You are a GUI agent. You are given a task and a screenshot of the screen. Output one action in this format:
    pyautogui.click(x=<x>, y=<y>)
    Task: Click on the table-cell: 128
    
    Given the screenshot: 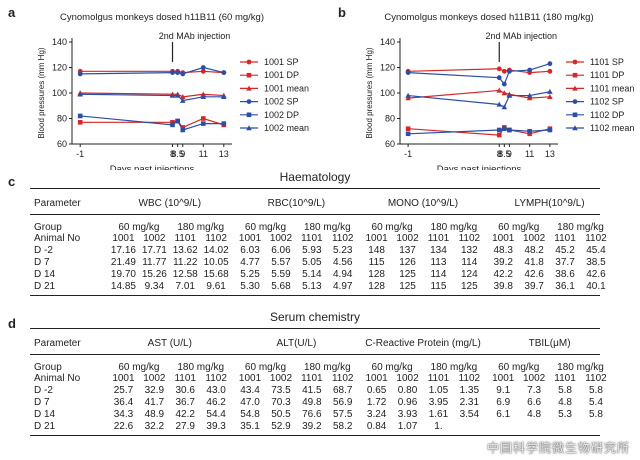 What is the action you would take?
    pyautogui.click(x=376, y=286)
    